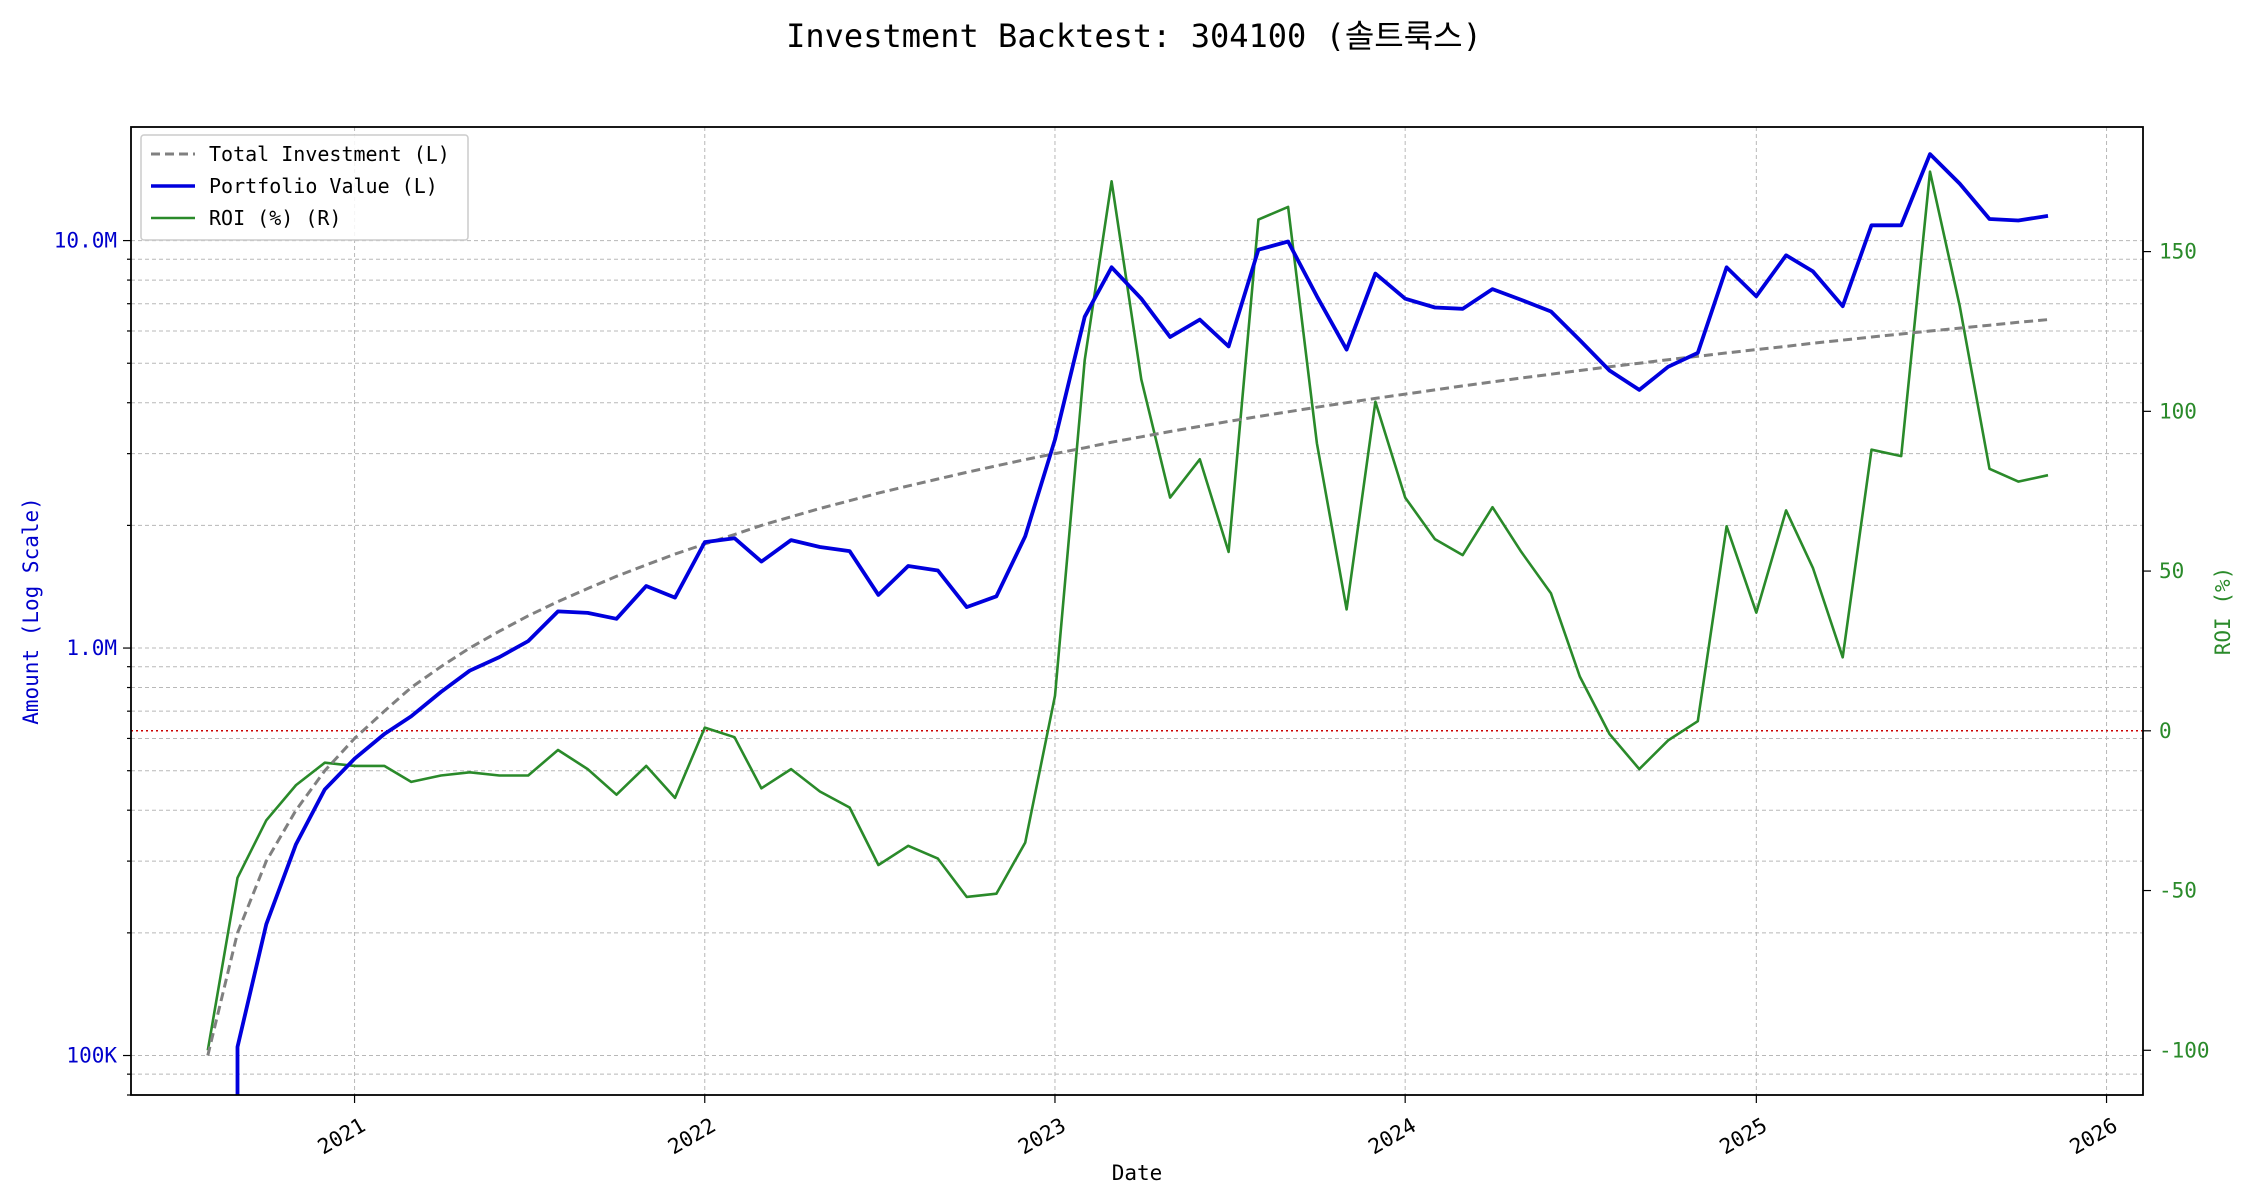  What do you see at coordinates (91, 648) in the screenshot?
I see `y-left-tick-label: 1.0M` at bounding box center [91, 648].